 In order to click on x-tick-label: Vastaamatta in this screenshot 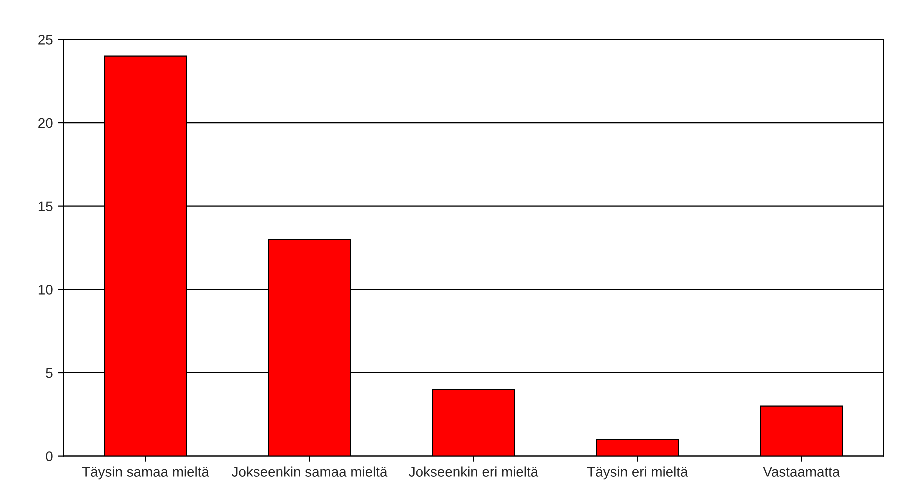, I will do `click(801, 472)`.